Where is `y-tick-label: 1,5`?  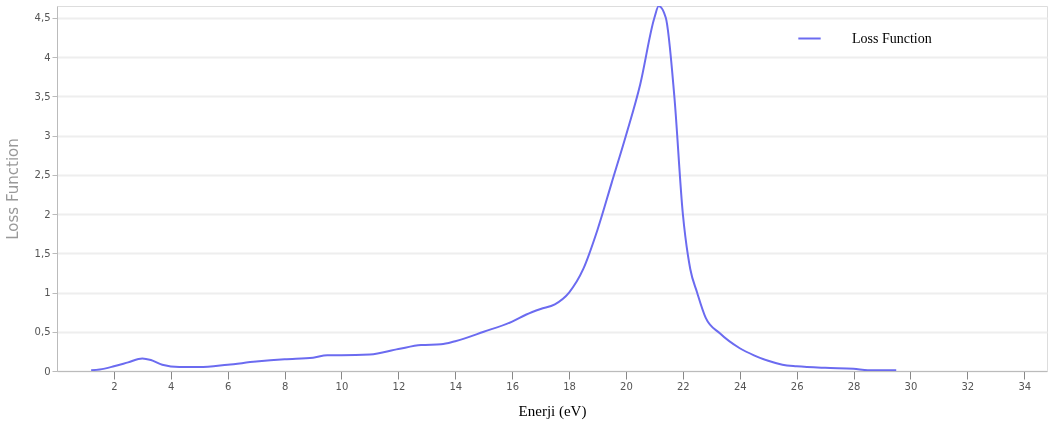
y-tick-label: 1,5 is located at coordinates (42, 253).